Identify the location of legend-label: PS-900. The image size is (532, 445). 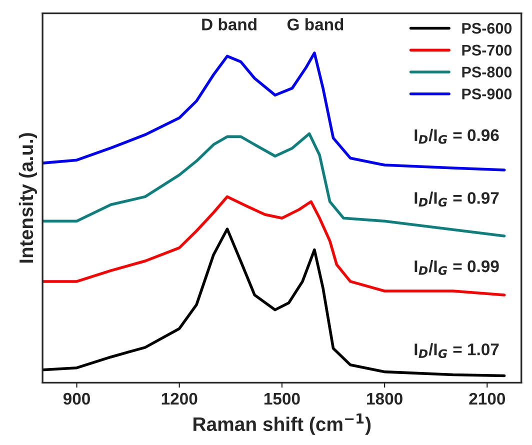
(487, 94).